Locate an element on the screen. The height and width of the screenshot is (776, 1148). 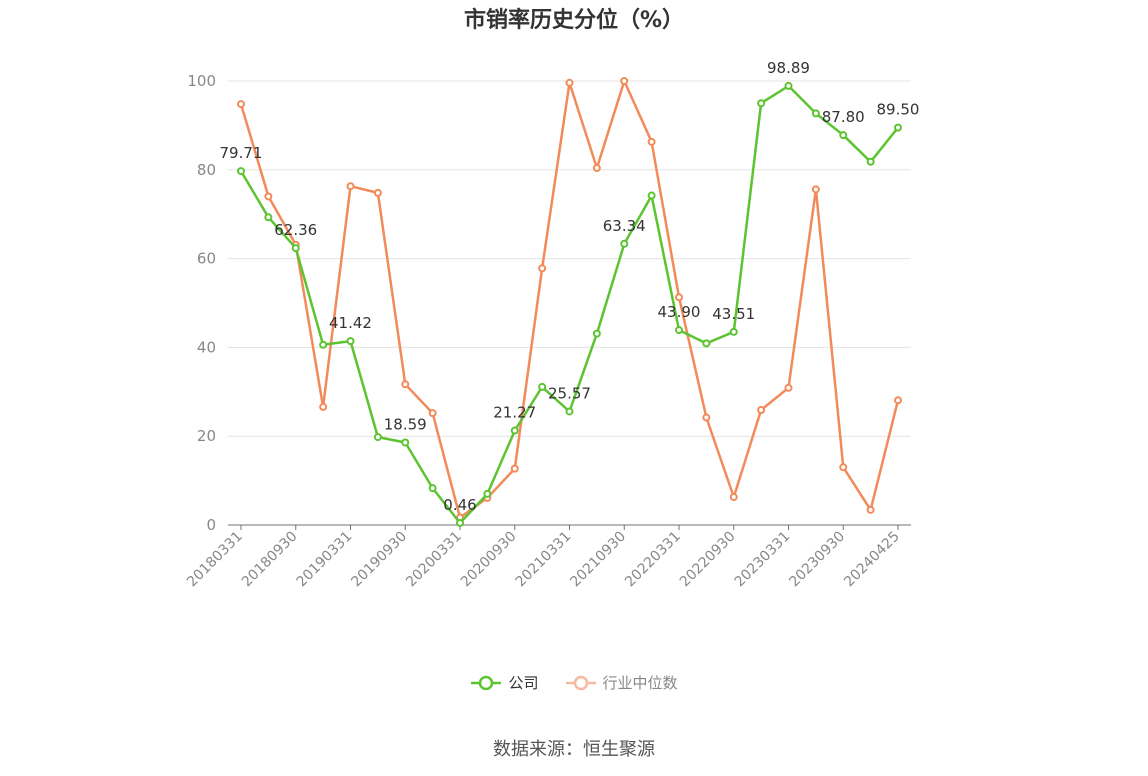
x-tick-label: 20180331 is located at coordinates (215, 560).